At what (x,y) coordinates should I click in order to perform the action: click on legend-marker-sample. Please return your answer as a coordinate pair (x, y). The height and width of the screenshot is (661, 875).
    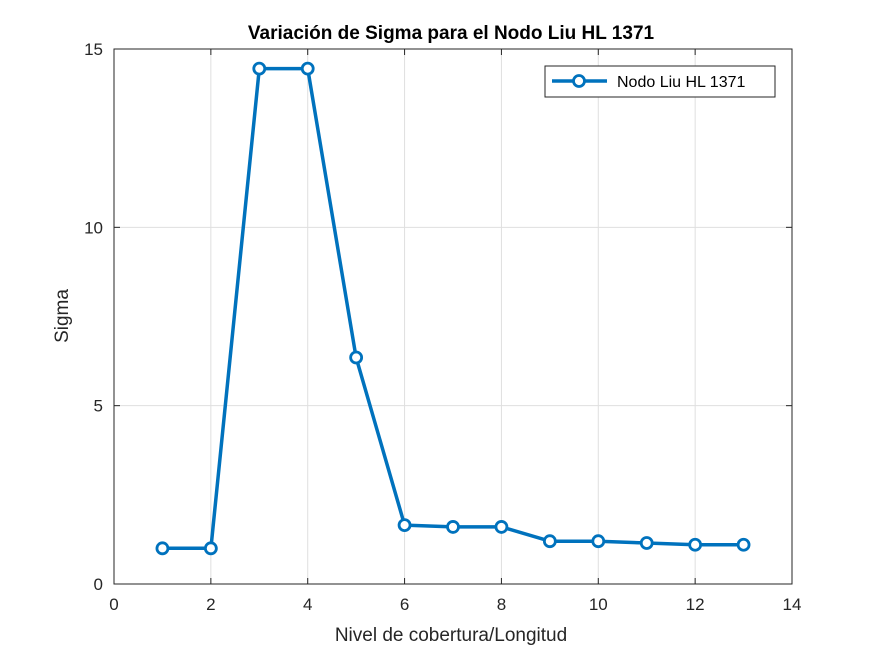
    Looking at the image, I should click on (579, 81).